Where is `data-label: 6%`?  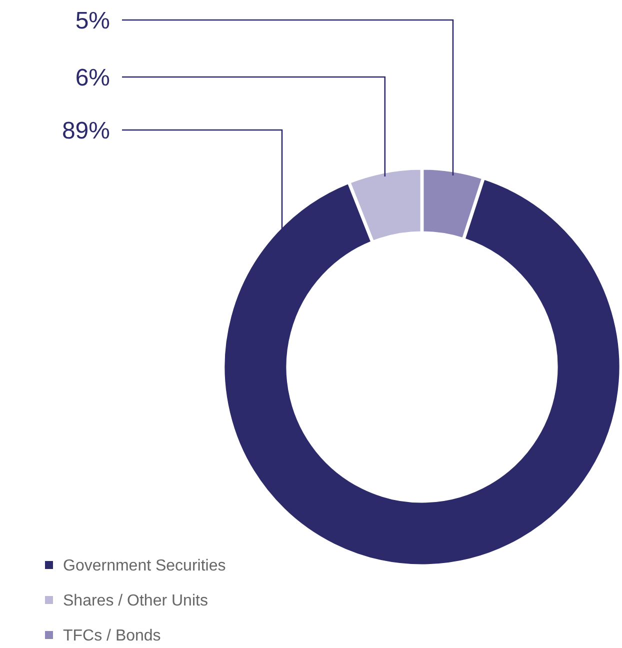
data-label: 6% is located at coordinates (92, 78).